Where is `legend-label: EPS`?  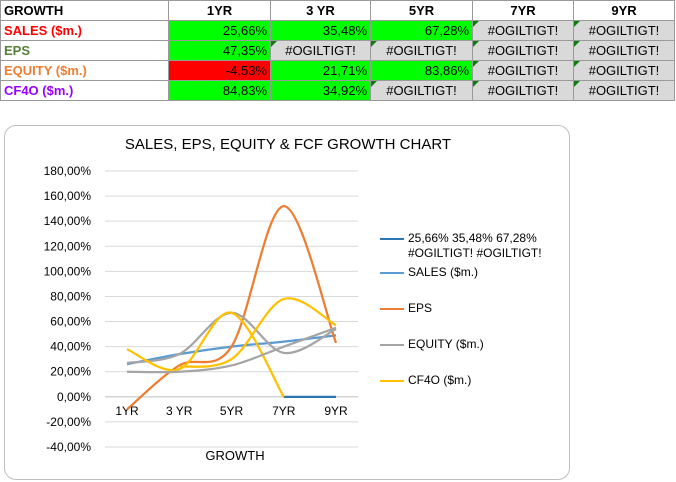 legend-label: EPS is located at coordinates (420, 308).